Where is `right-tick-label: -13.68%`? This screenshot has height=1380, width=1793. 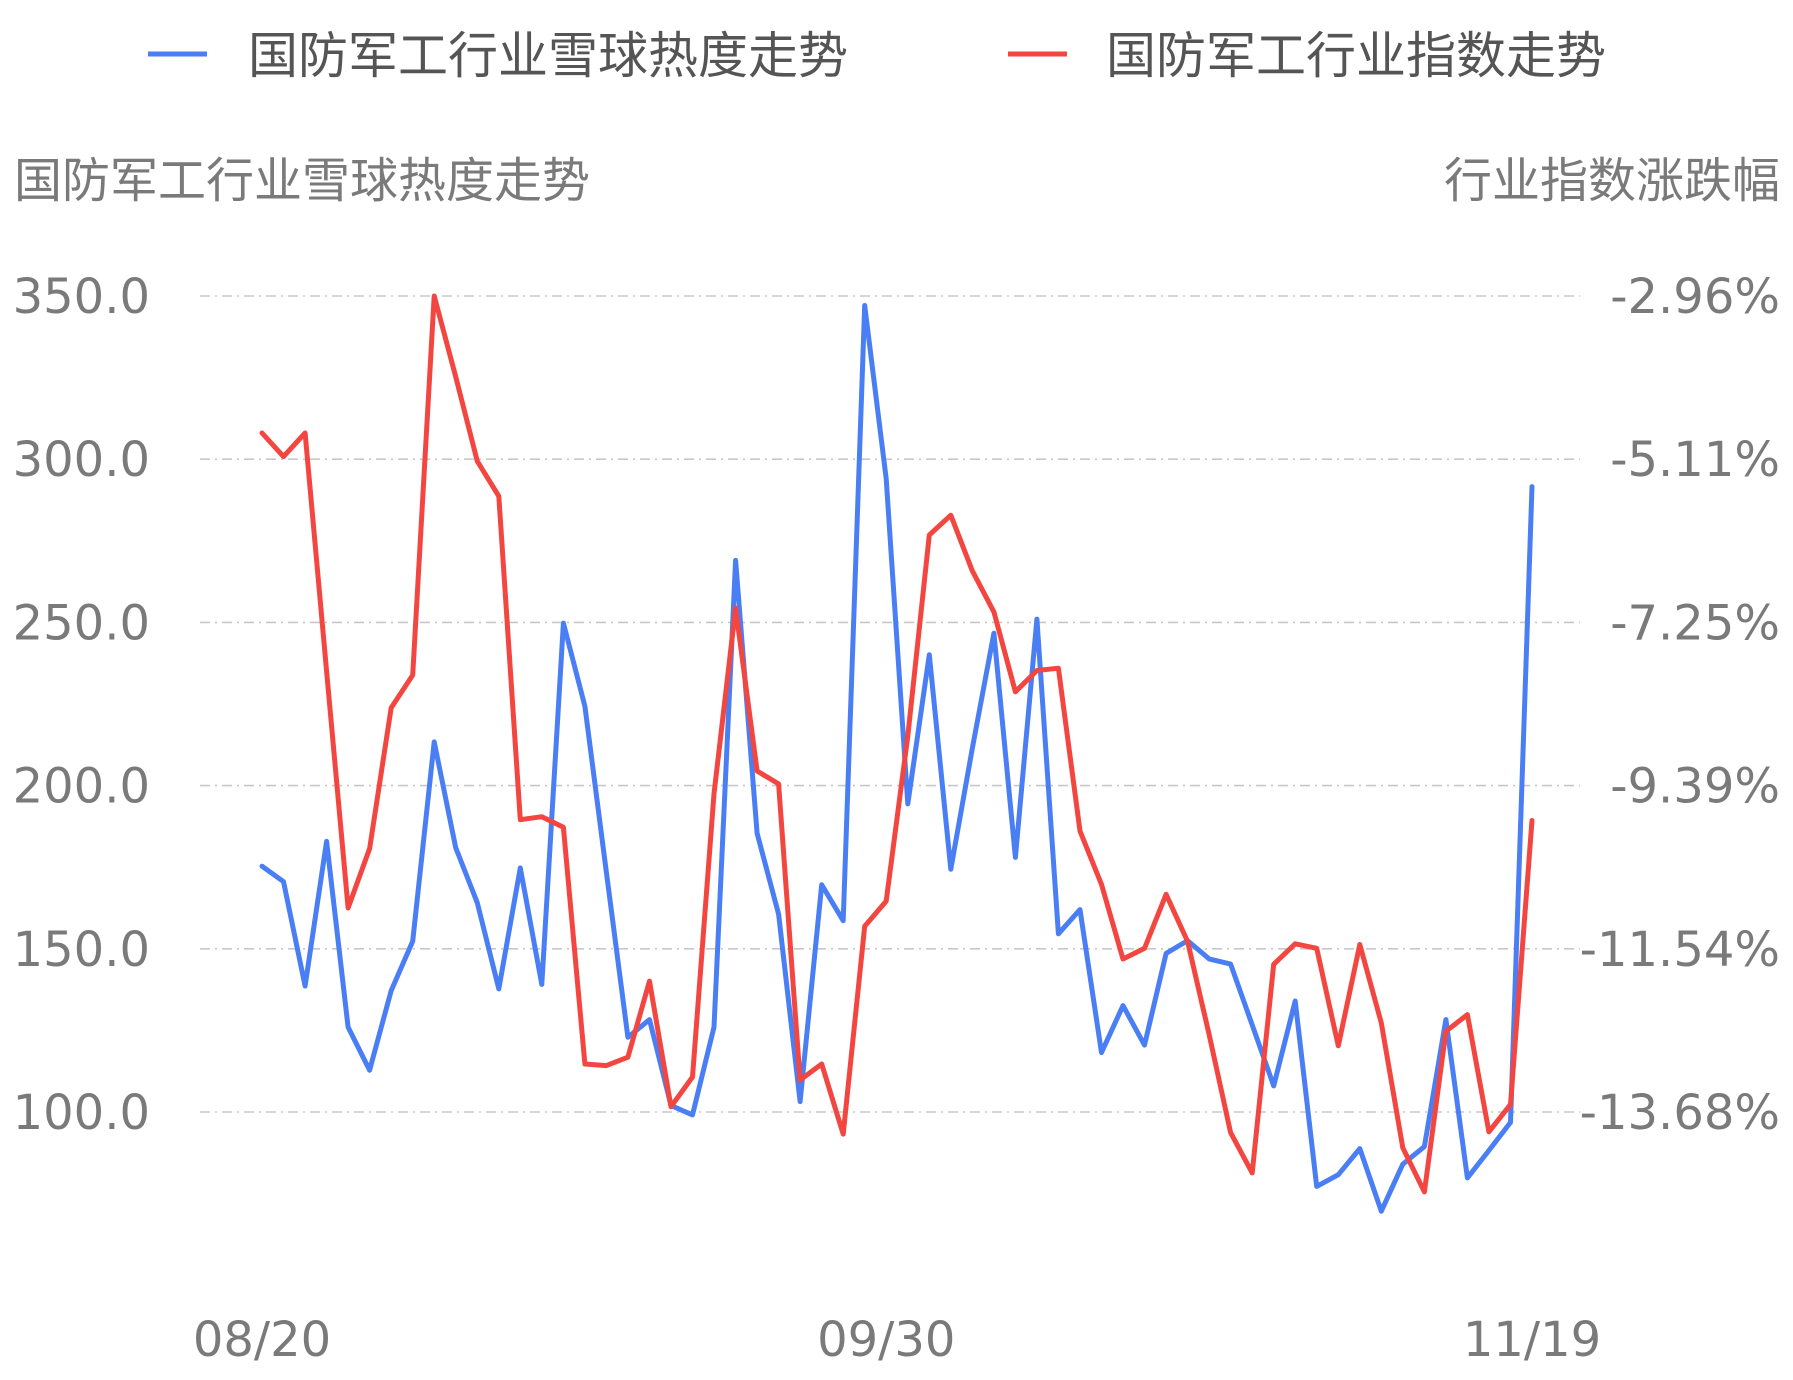
right-tick-label: -13.68% is located at coordinates (1680, 1113).